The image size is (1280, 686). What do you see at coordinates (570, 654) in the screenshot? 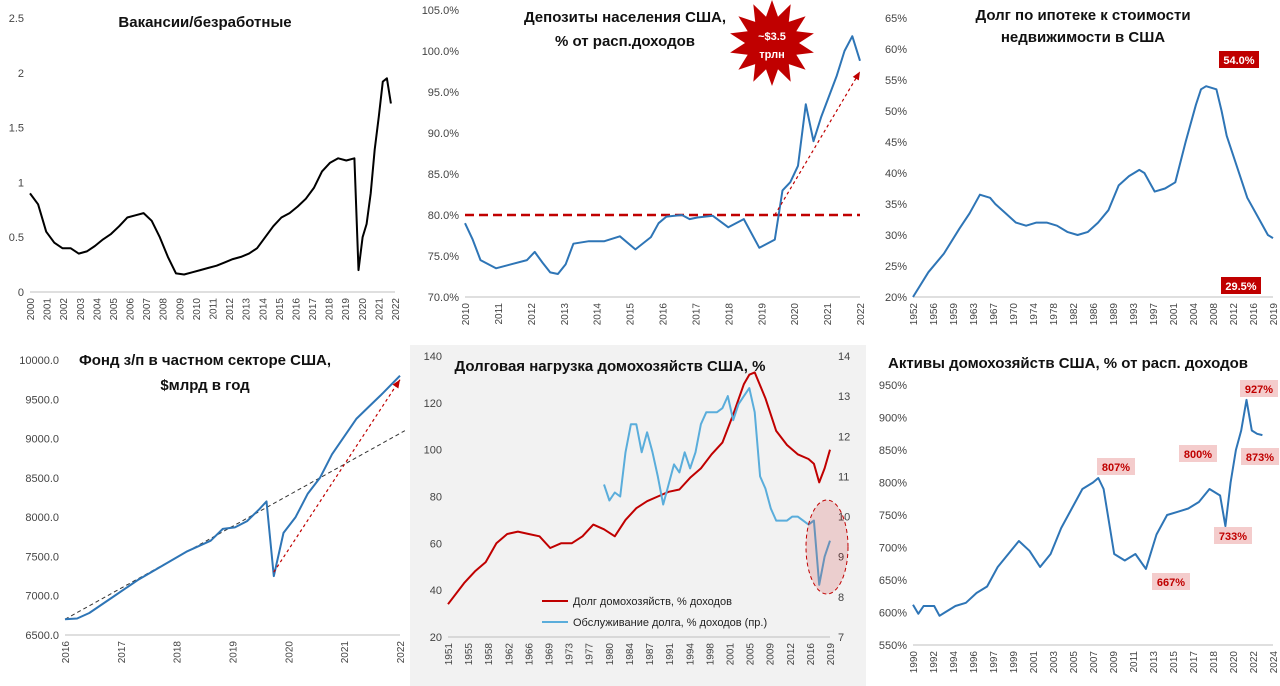
I see `x-tick-label: 1973` at bounding box center [570, 654].